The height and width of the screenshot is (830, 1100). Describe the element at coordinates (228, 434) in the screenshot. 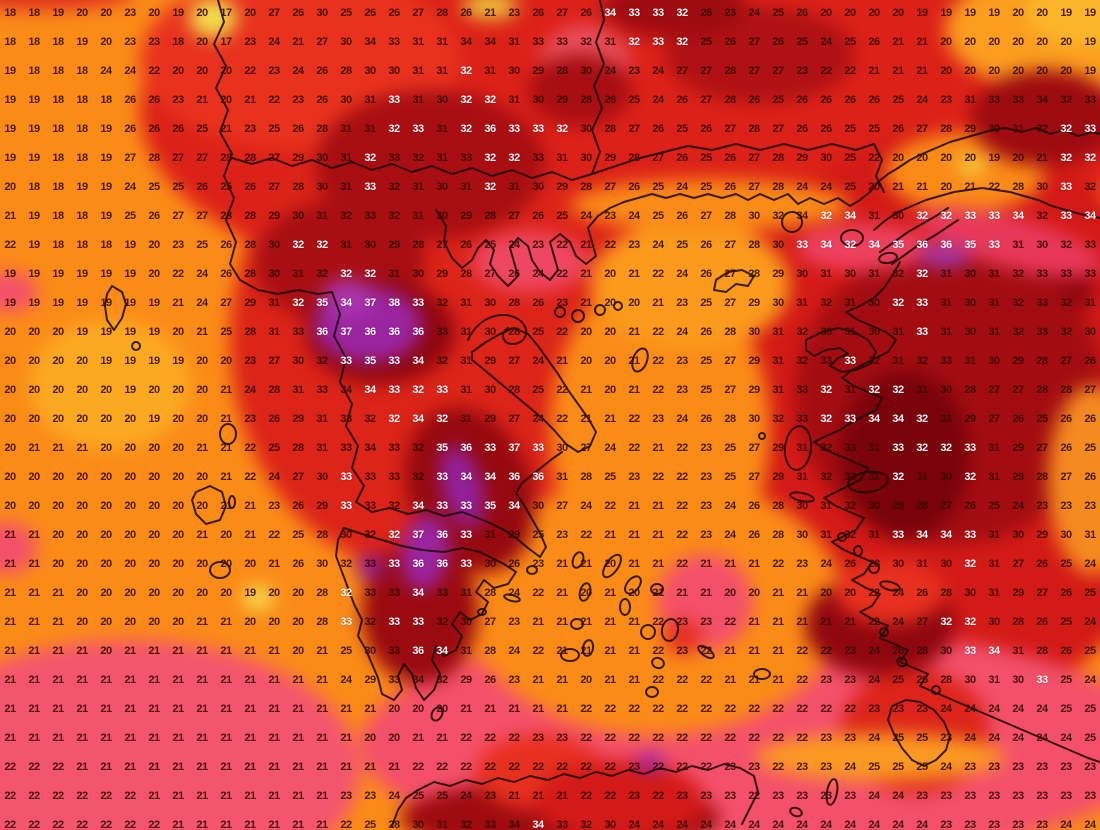

I see `island-lefkada` at that location.